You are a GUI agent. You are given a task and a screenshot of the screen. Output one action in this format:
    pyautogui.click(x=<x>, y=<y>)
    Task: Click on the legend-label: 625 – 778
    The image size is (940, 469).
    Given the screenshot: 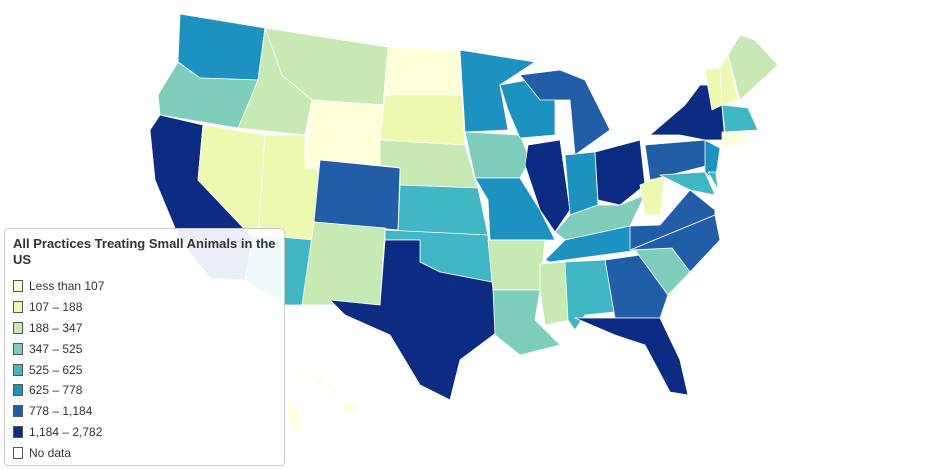 What is the action you would take?
    pyautogui.click(x=56, y=390)
    